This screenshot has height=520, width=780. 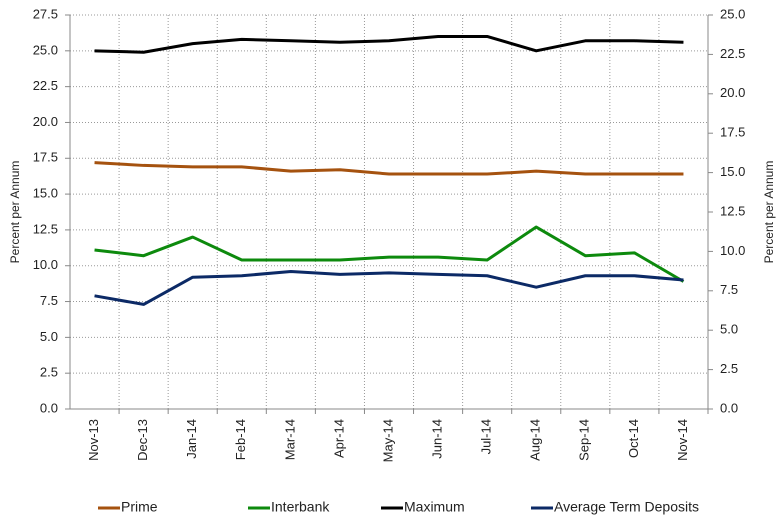 I want to click on y-tick-label: 7.5, so click(x=49, y=300).